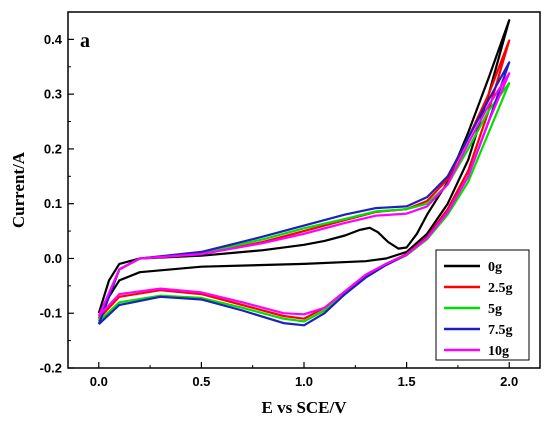  What do you see at coordinates (500, 330) in the screenshot?
I see `legend-label: 7.5g` at bounding box center [500, 330].